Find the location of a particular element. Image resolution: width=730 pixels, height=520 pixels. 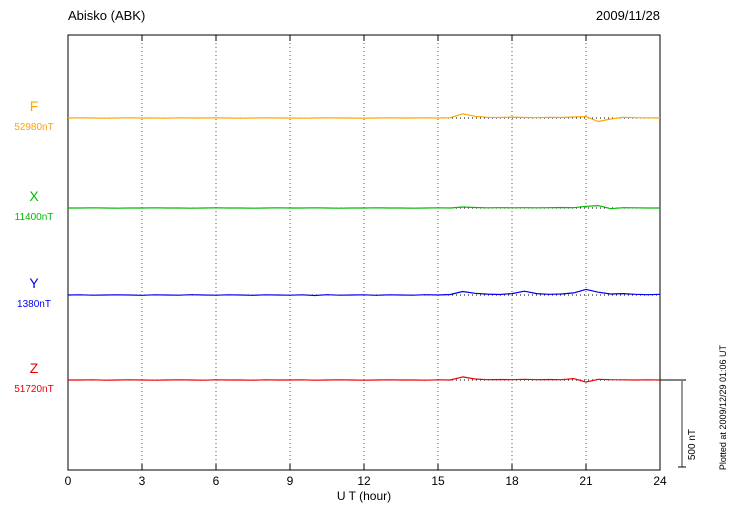

channel-baseline-value-X: 11400nT is located at coordinates (34, 217).